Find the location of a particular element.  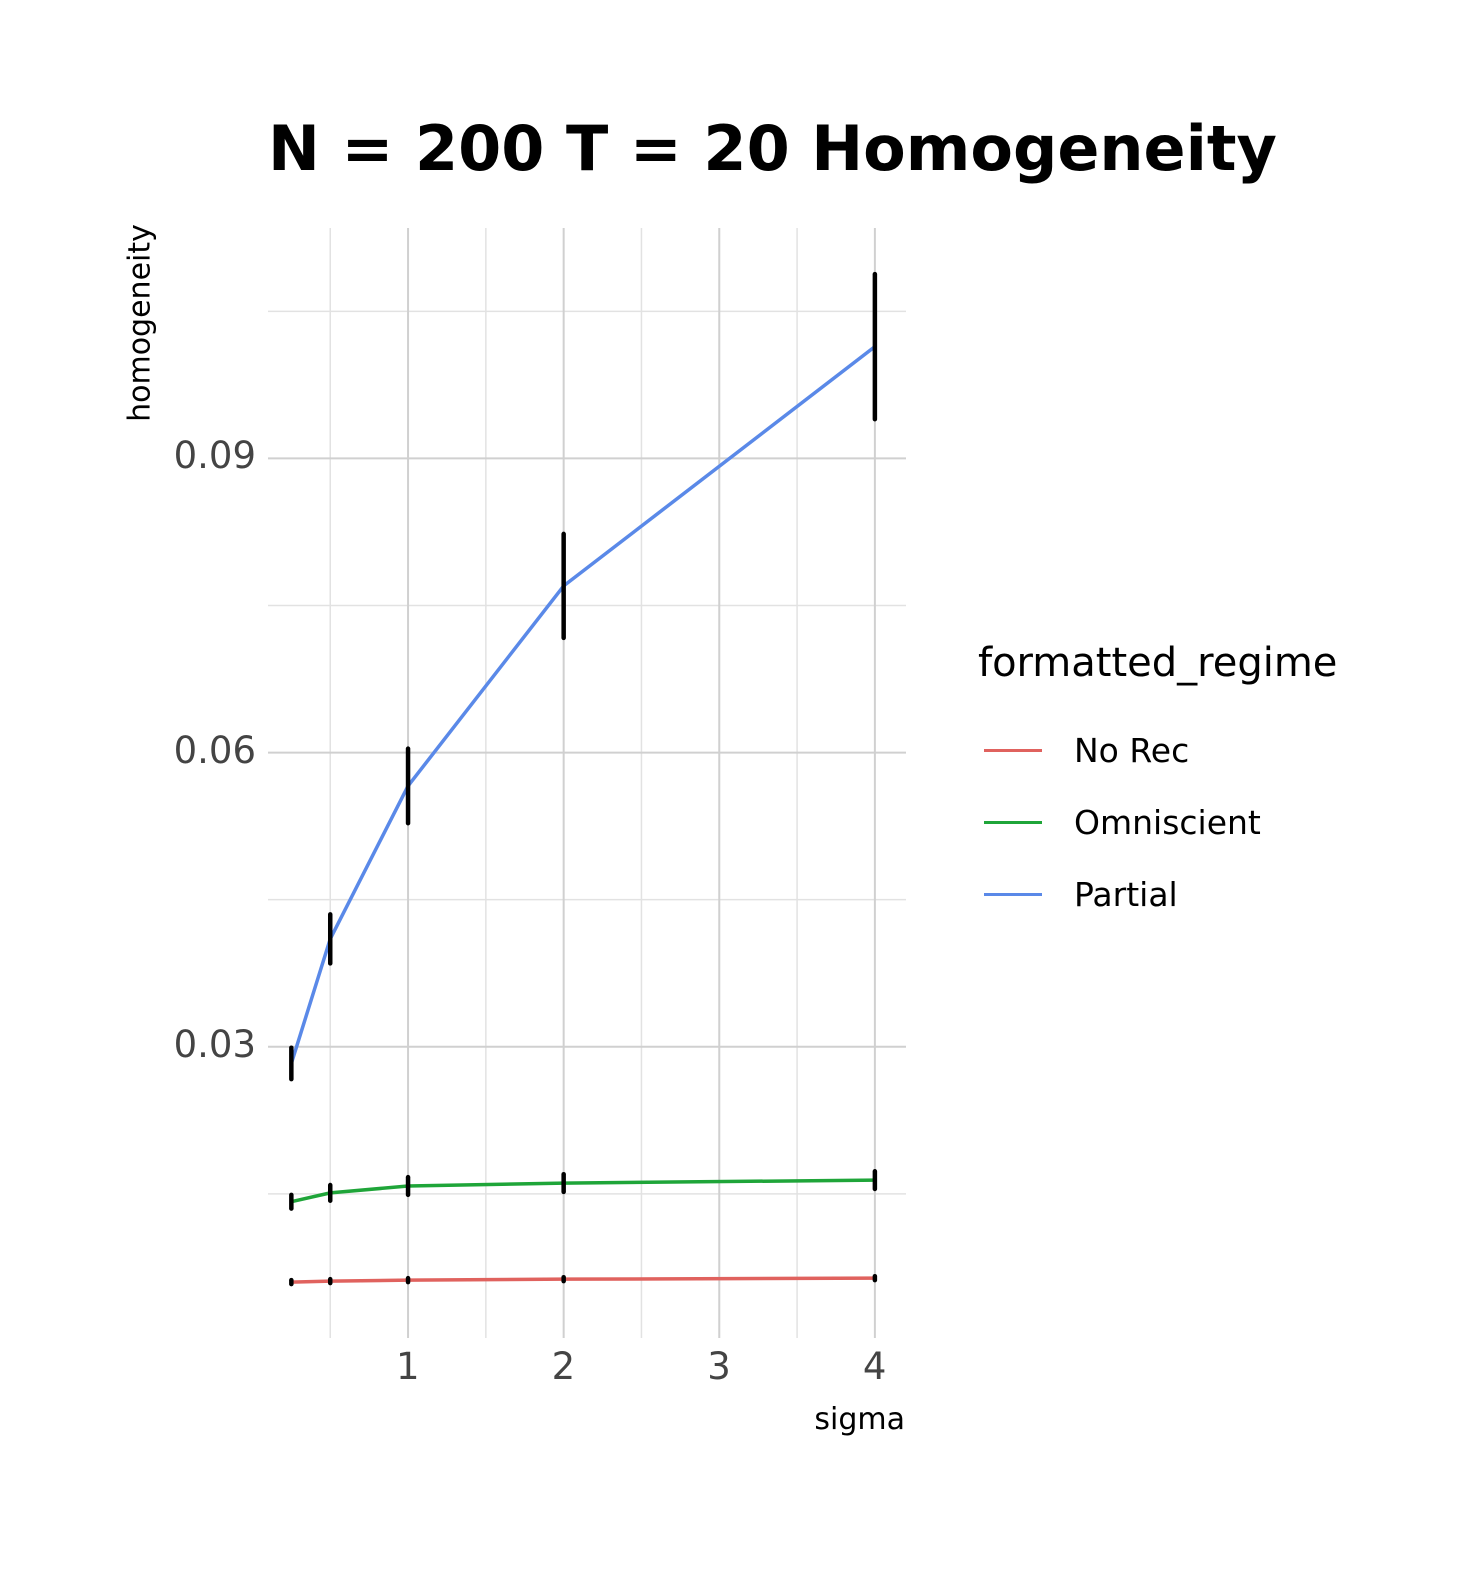

legend-item-partial: Partial is located at coordinates (1157, 894).